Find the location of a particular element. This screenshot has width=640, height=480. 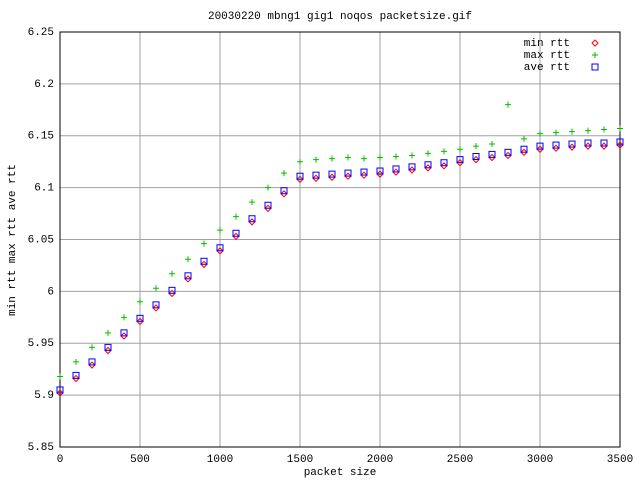

chart-title: 20030220 mbng1 gig1 noqos packetsize.gif is located at coordinates (340, 17).